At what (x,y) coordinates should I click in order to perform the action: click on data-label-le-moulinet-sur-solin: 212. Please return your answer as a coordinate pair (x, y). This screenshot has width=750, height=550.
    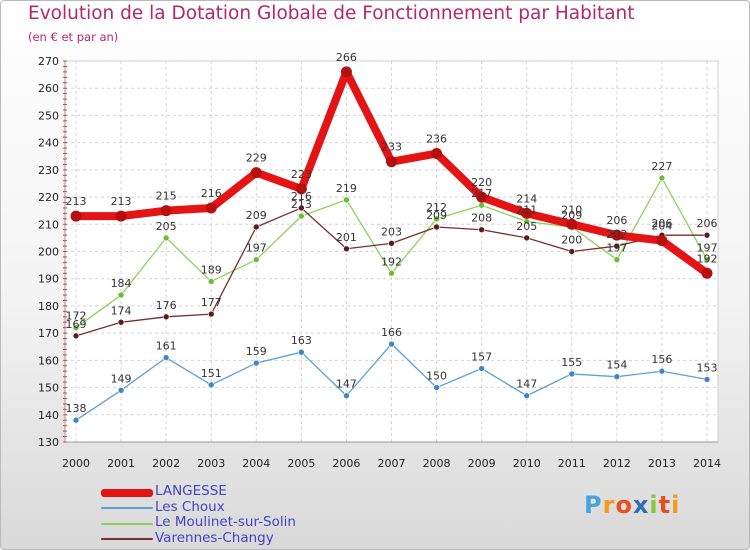
    Looking at the image, I should click on (436, 207).